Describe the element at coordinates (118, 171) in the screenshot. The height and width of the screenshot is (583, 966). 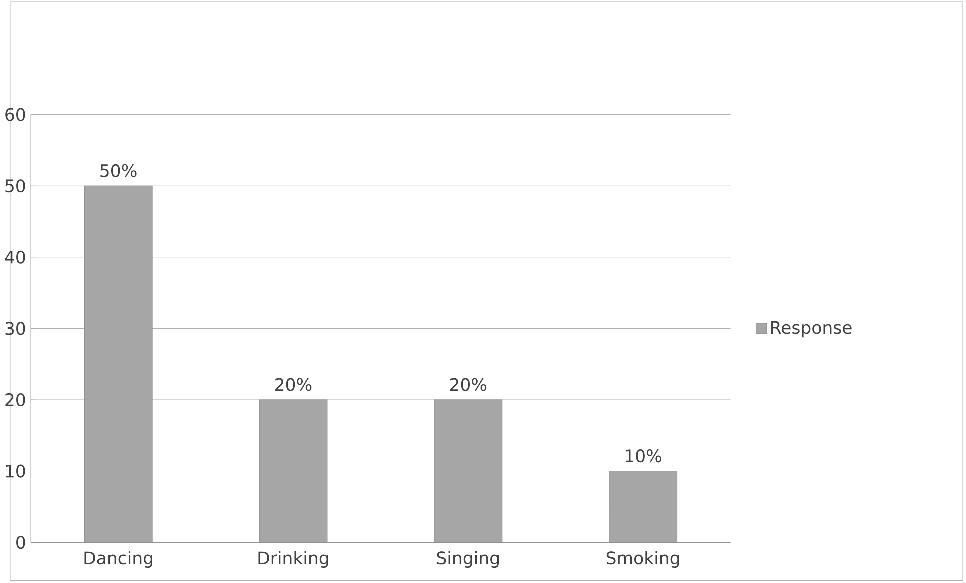
I see `data-label: 50%` at that location.